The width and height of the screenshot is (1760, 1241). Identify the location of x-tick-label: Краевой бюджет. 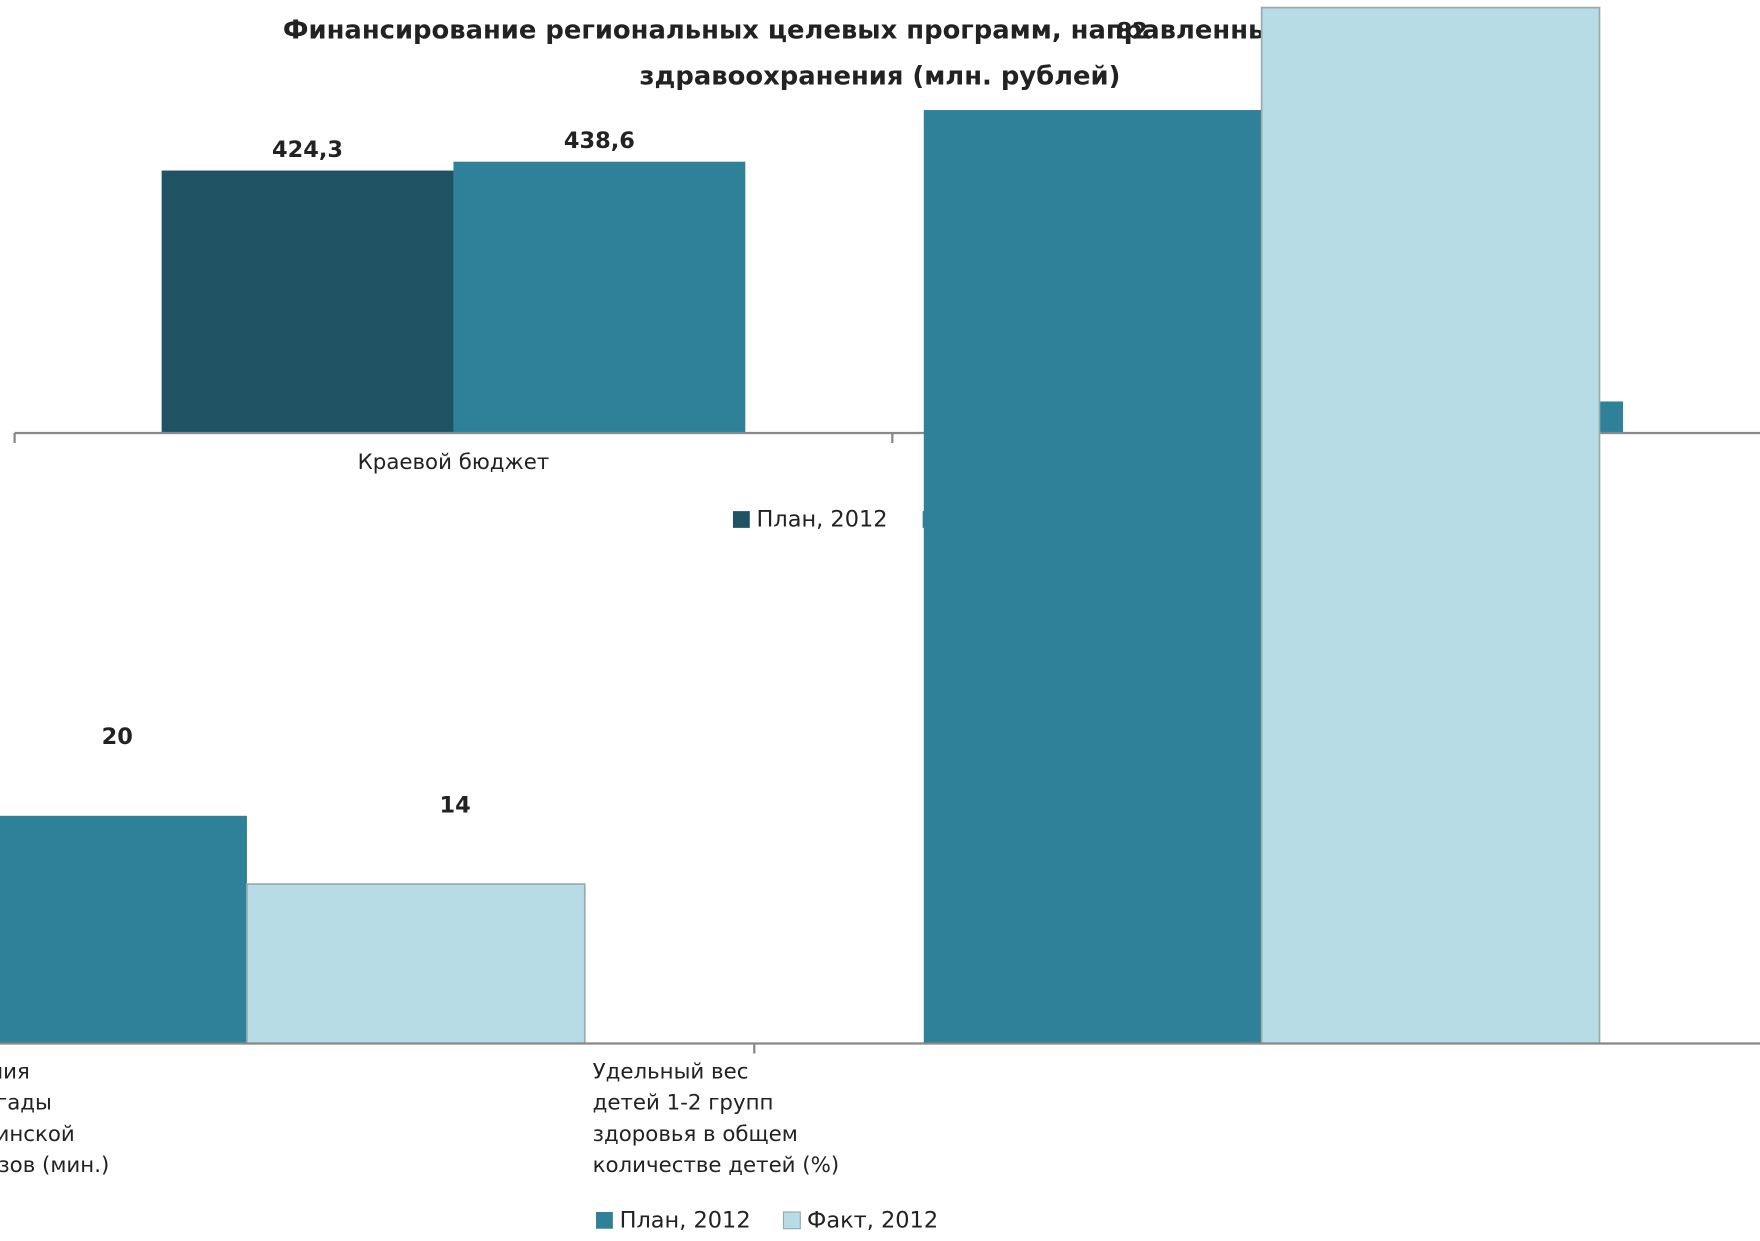
(454, 462).